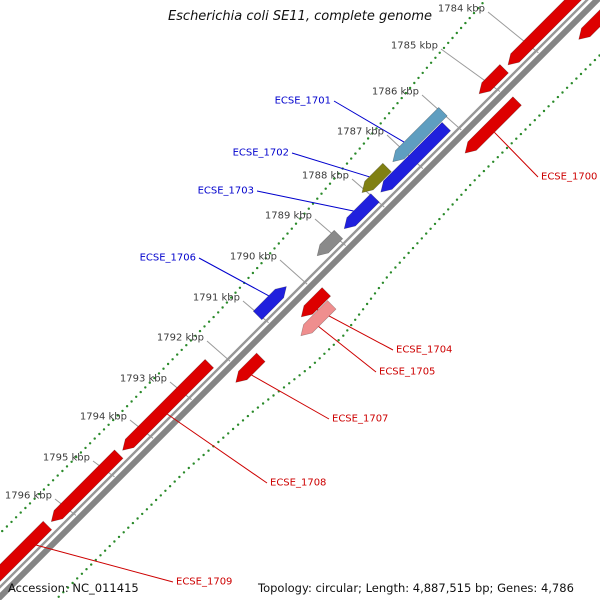 The height and width of the screenshot is (600, 600). Describe the element at coordinates (493, 79) in the screenshot. I see `gene-arrow-gene-corner-b` at that location.